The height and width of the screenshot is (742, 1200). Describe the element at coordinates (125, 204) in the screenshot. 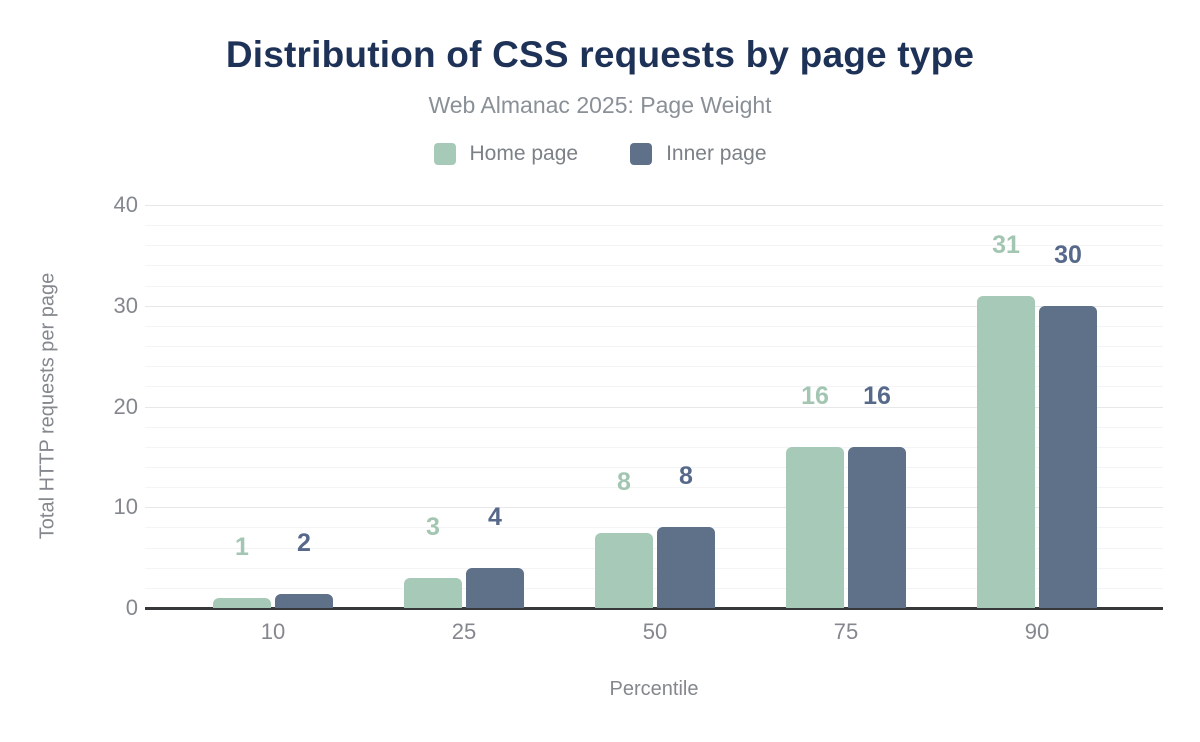

I see `y-tick-label: 40` at that location.